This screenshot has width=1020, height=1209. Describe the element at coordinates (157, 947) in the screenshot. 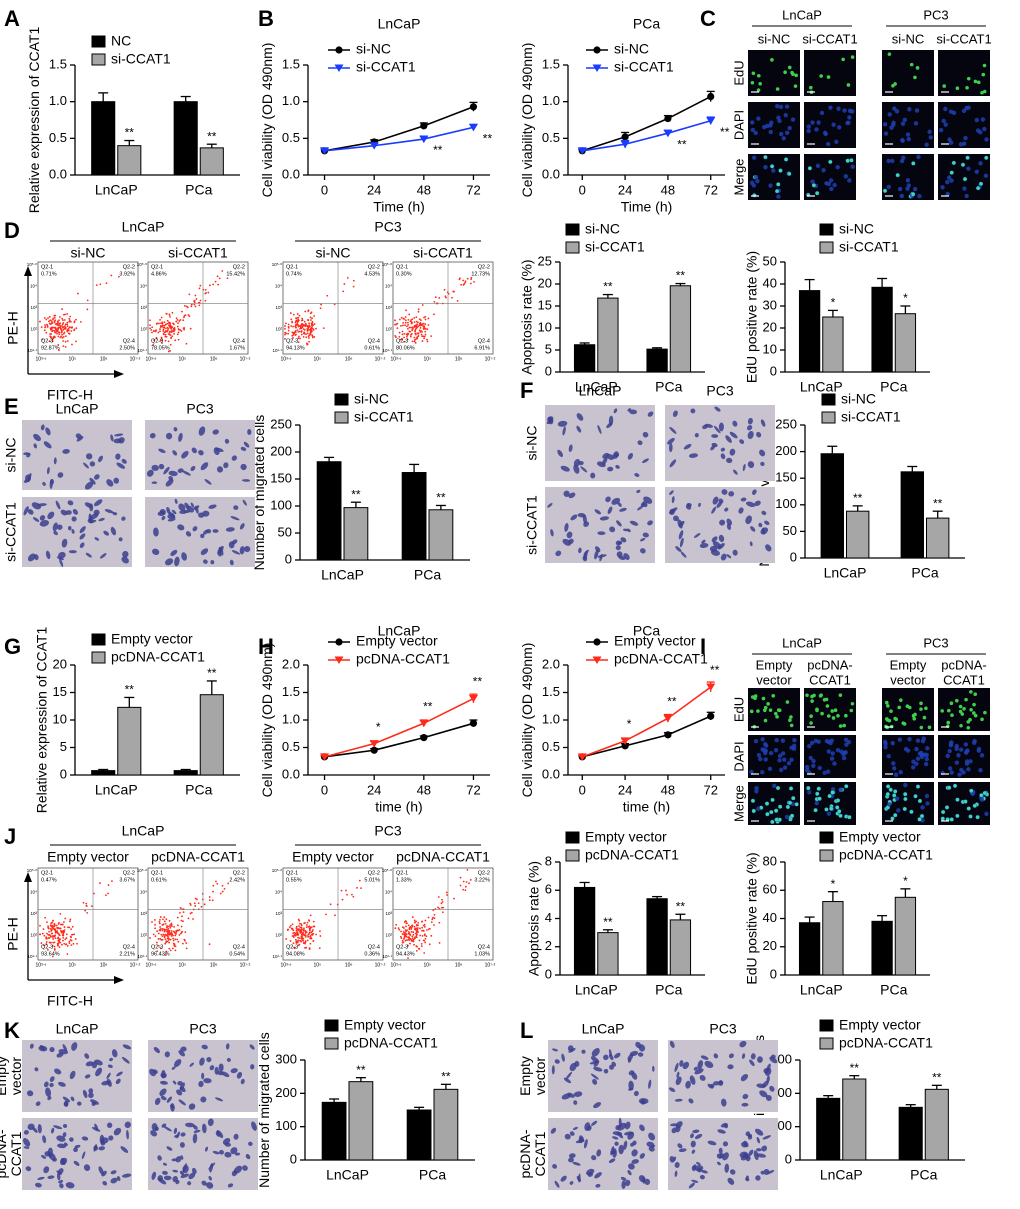

I see `gate-name: Q2-3` at that location.